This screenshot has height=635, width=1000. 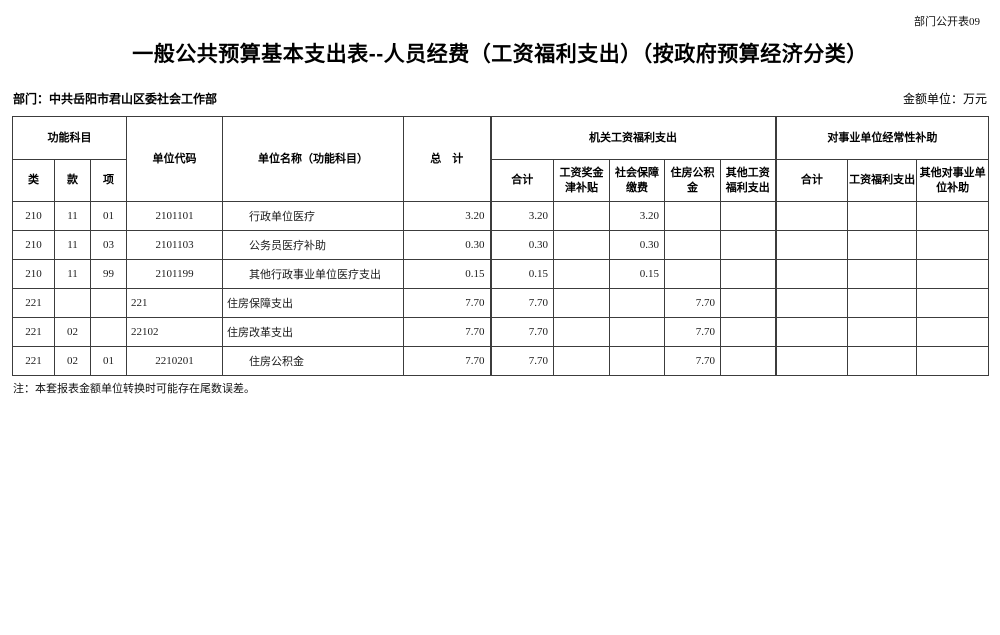 I want to click on cell-total: 3.20, so click(x=447, y=216).